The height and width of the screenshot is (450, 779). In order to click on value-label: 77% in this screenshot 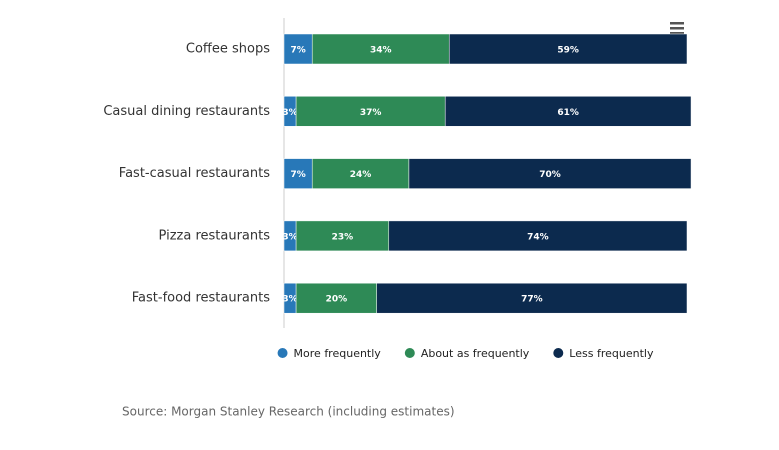, I will do `click(532, 300)`.